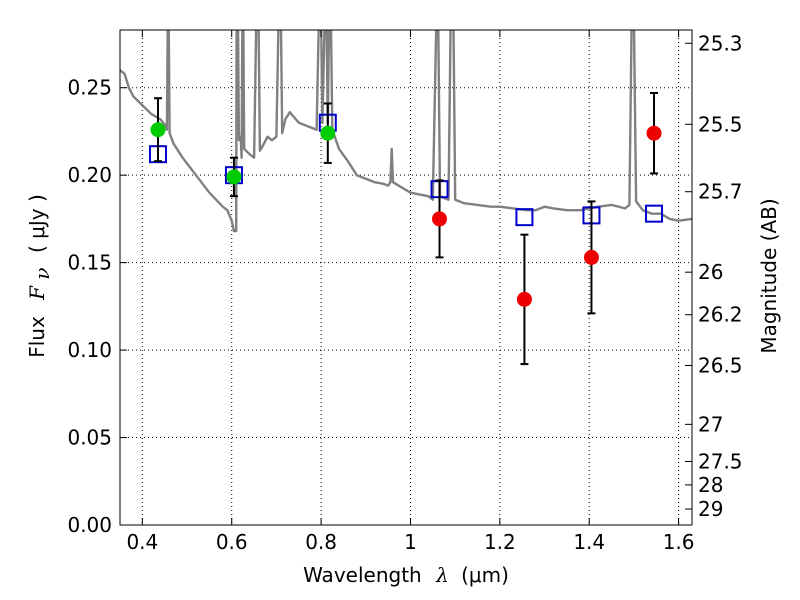  What do you see at coordinates (485, 575) in the screenshot?
I see `x-axis-label-unit: (μm)` at bounding box center [485, 575].